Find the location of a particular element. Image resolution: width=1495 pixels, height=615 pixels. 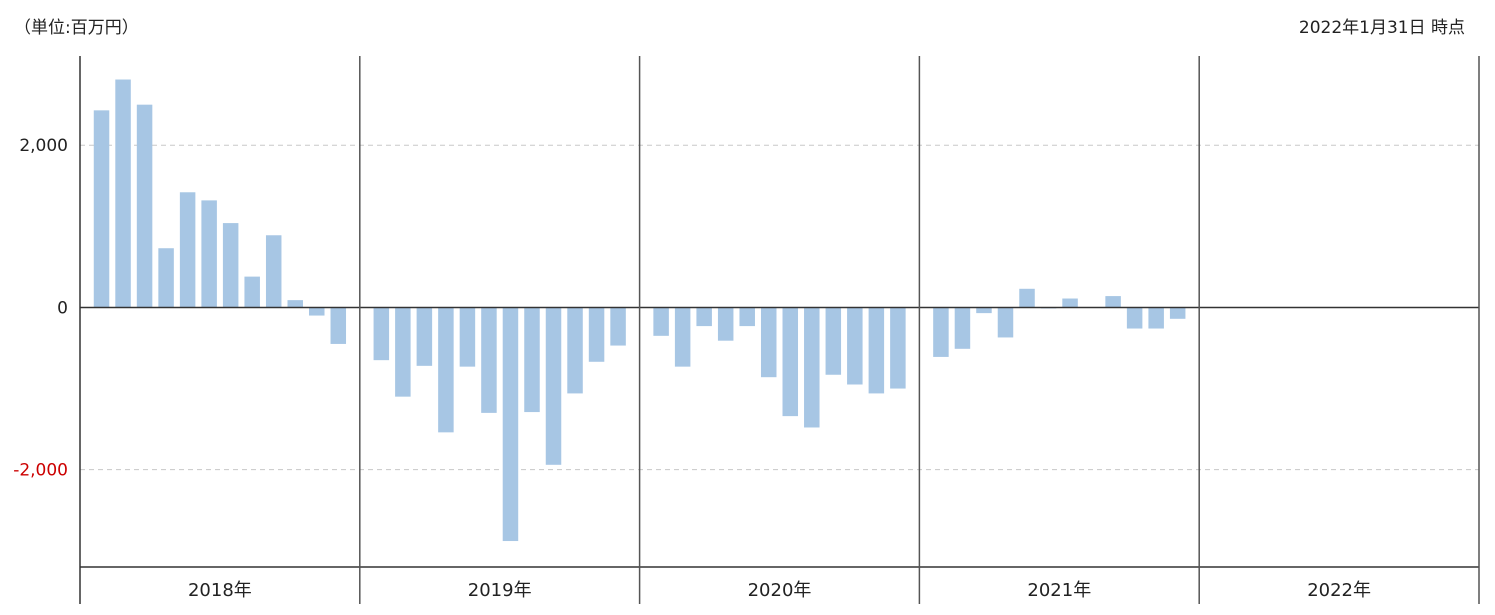

year-label: 2021年 is located at coordinates (1059, 590).